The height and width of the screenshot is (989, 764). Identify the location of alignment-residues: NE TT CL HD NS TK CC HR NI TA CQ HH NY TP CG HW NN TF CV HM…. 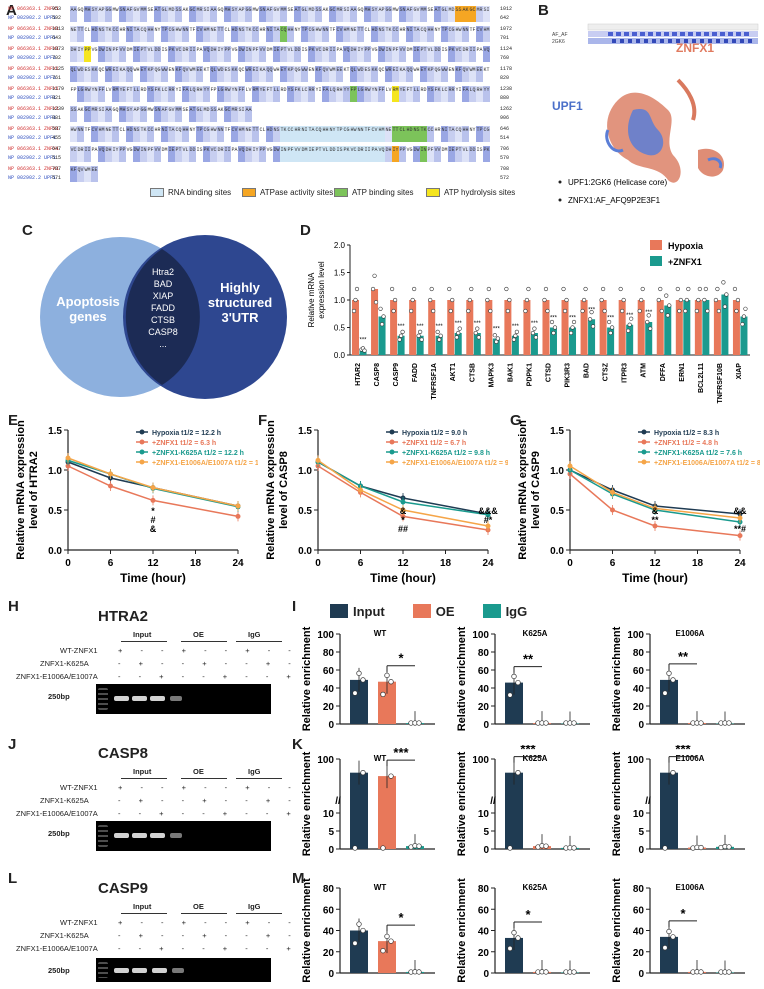
(280, 34).